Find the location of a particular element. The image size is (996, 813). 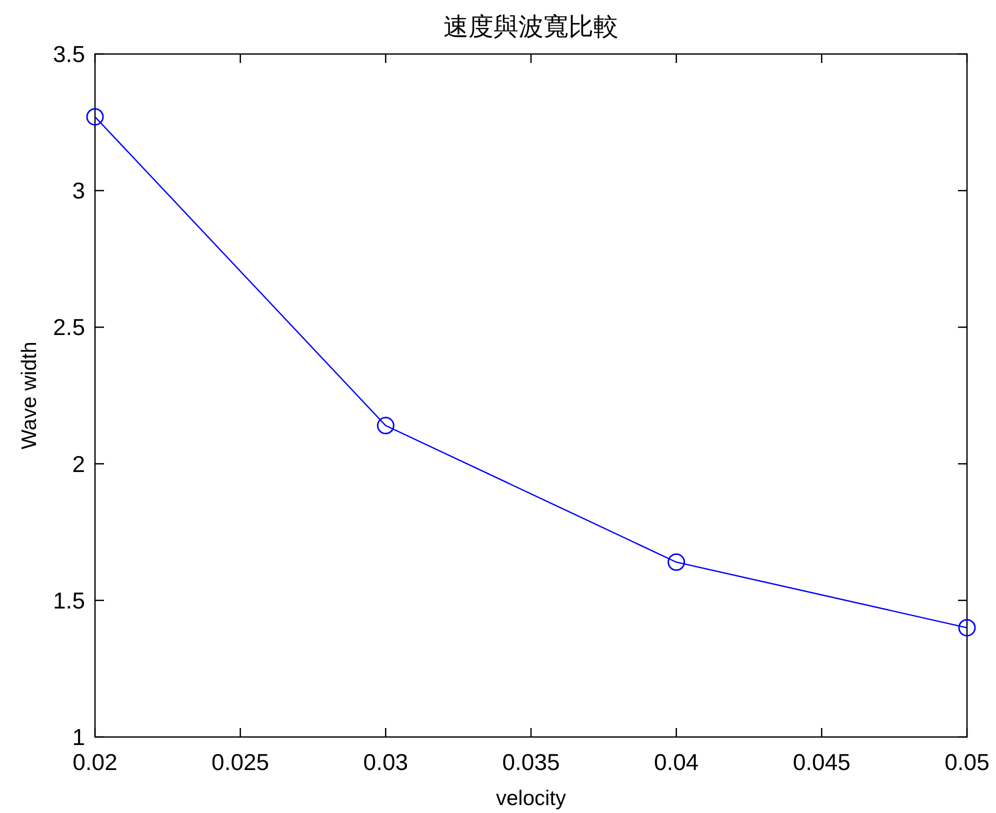

x-tick-label: 0.04 is located at coordinates (676, 762).